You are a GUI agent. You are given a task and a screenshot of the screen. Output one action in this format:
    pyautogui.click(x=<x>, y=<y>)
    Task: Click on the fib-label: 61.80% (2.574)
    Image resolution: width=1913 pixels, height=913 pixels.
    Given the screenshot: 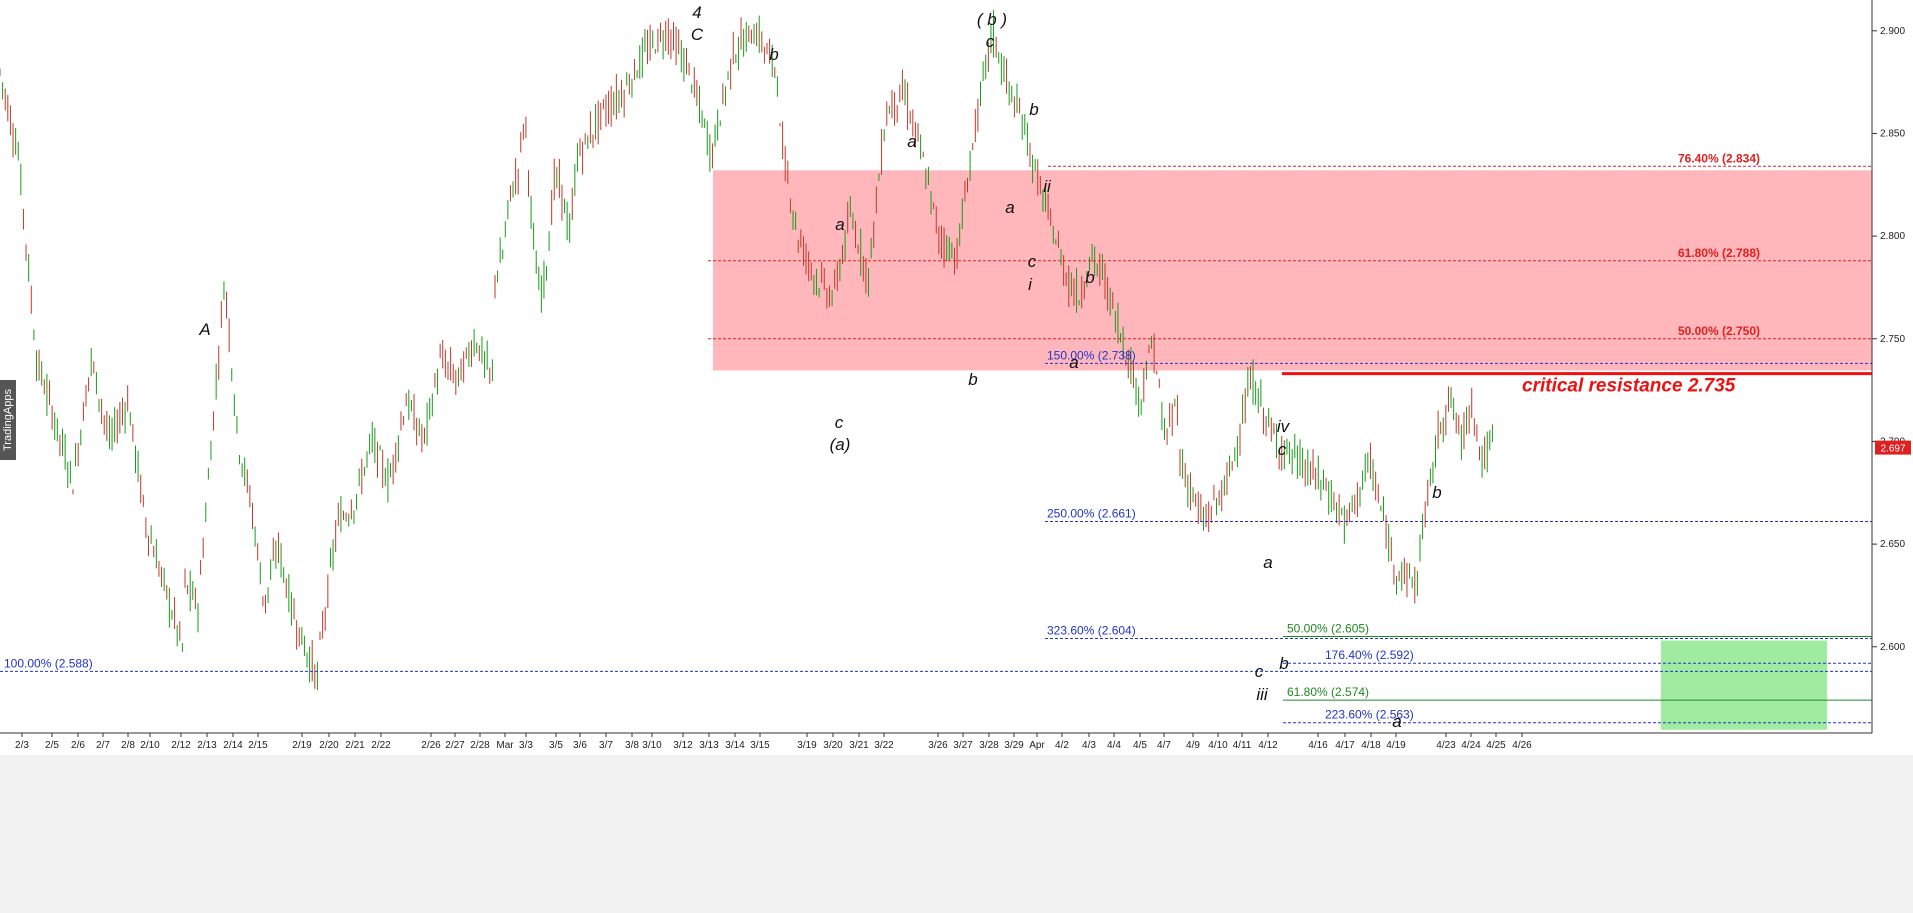 What is the action you would take?
    pyautogui.click(x=1328, y=692)
    